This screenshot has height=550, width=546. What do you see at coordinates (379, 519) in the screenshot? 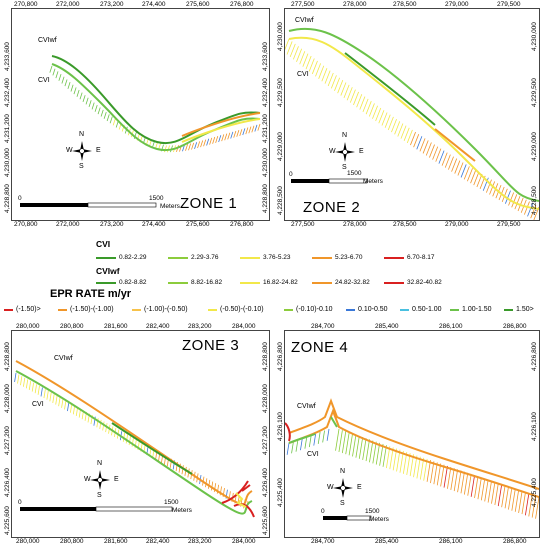
I see `scale-unit: Meters` at bounding box center [379, 519].